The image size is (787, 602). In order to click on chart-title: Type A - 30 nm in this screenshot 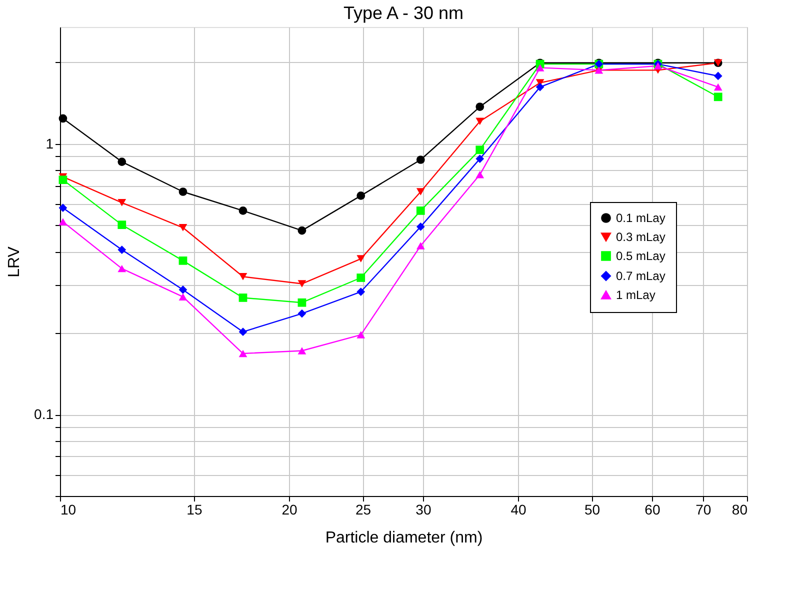, I will do `click(403, 13)`.